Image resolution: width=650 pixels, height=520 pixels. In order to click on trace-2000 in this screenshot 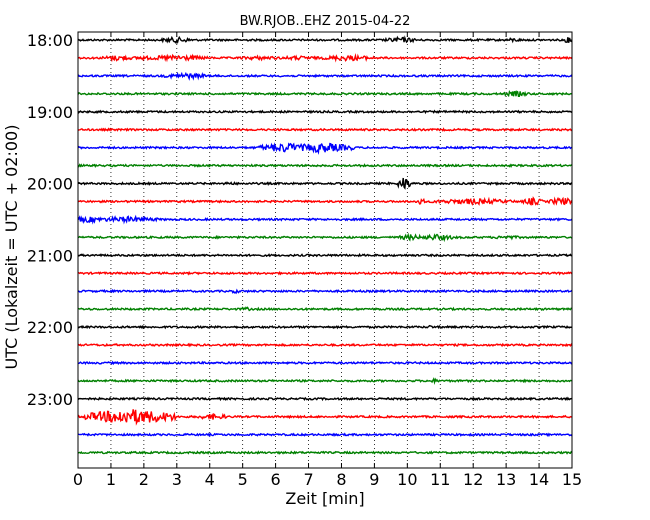, I will do `click(325, 183)`.